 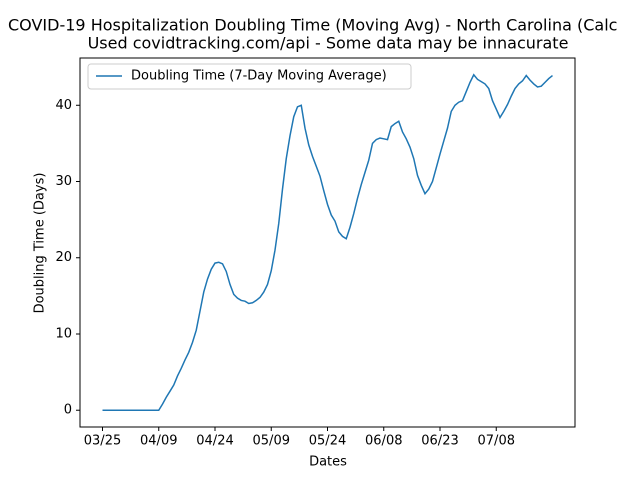 I want to click on legend-box, so click(x=249, y=76).